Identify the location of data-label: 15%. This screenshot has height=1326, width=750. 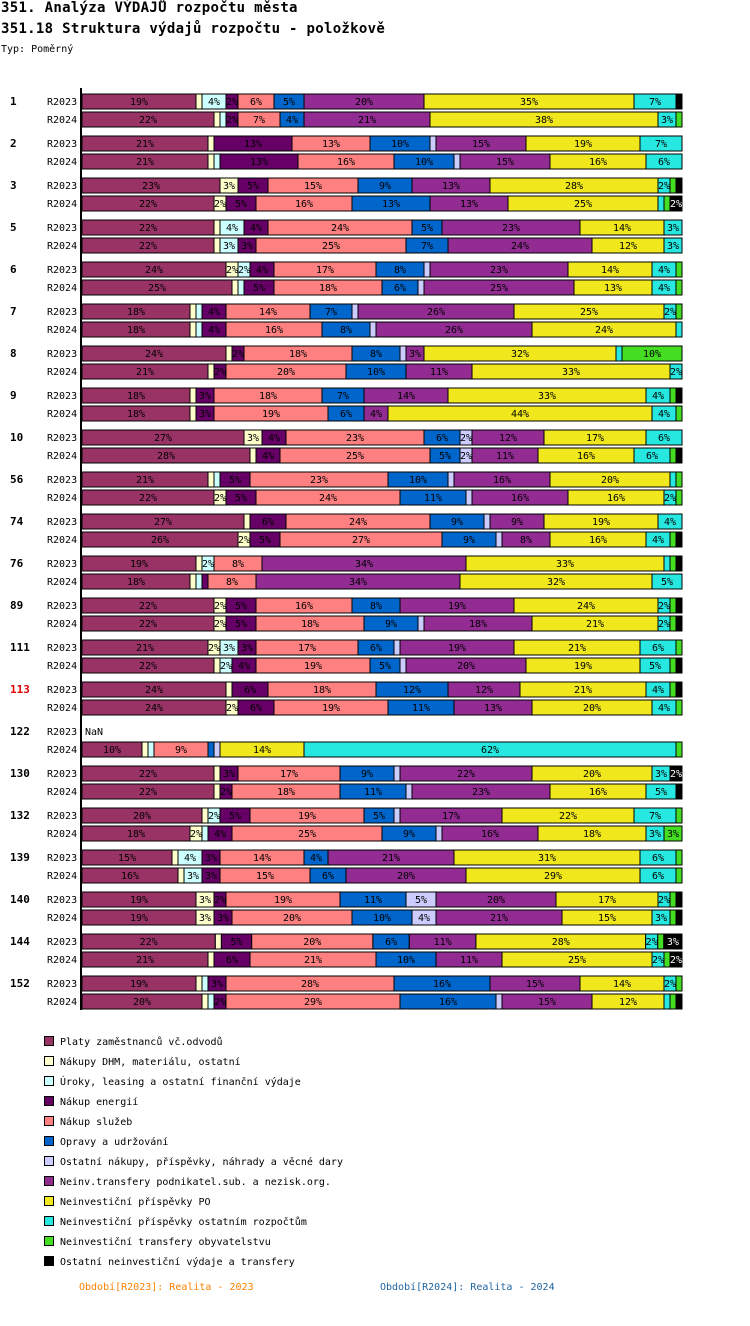
(547, 1002).